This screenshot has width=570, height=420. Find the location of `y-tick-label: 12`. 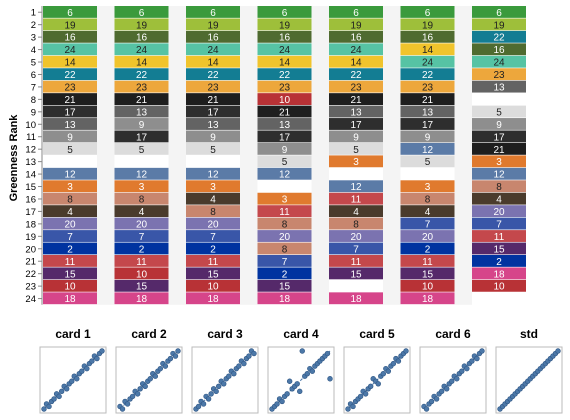

y-tick-label: 12 is located at coordinates (30, 150).